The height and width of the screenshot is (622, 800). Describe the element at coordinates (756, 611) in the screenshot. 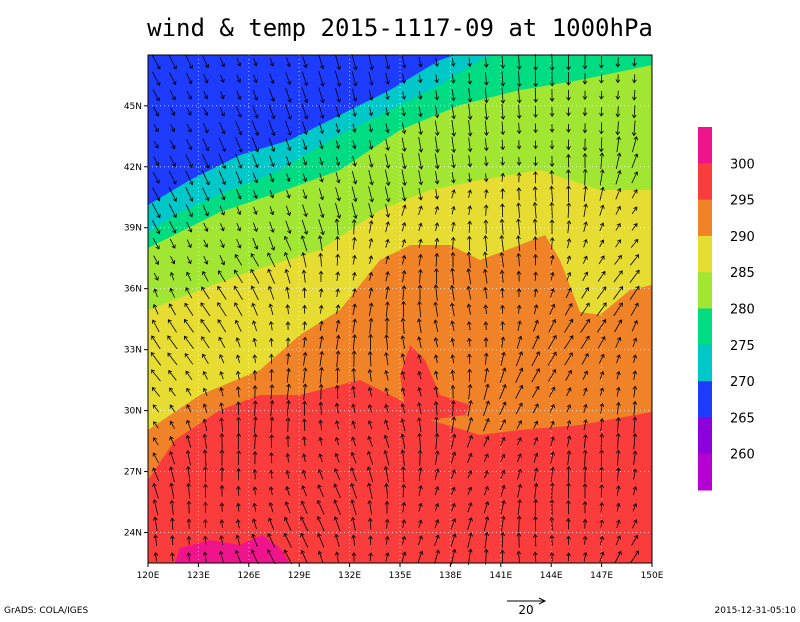

I see `footer-right: 2015-12-31-05:10` at that location.